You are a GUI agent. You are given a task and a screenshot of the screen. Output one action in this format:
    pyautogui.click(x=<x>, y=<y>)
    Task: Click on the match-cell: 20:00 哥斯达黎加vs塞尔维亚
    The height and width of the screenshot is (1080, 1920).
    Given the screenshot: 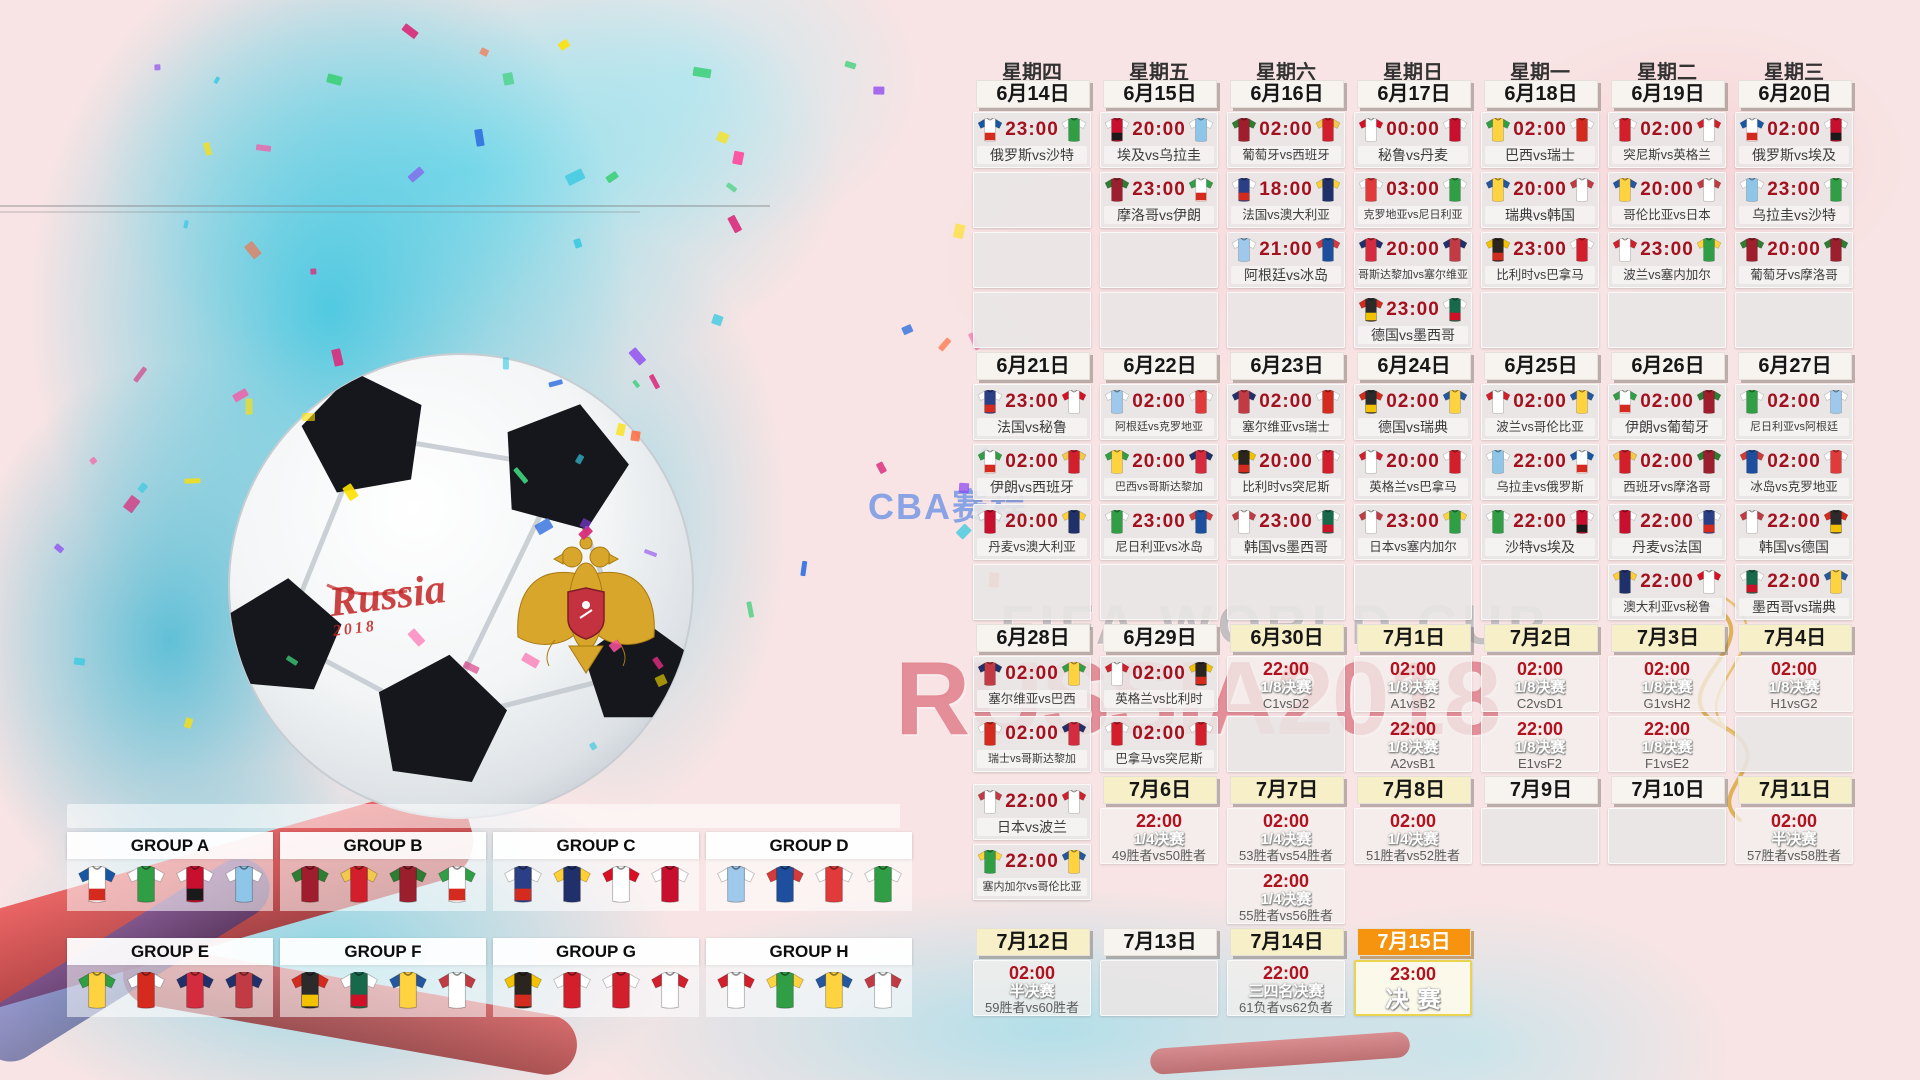 What is the action you would take?
    pyautogui.click(x=1413, y=260)
    